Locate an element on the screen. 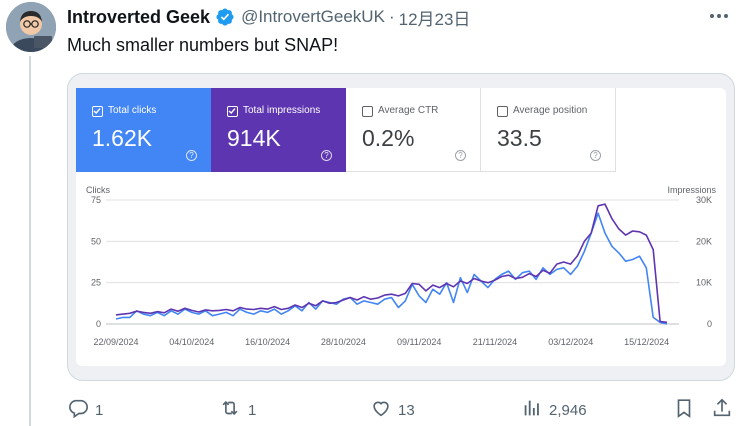 Image resolution: width=740 pixels, height=426 pixels. metric-total-clicks: Total clicks 1.62K ? is located at coordinates (143, 130).